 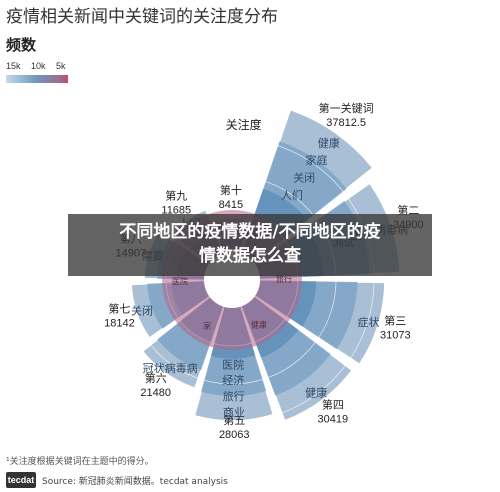 I want to click on topic-label-6: 第六, so click(x=156, y=378).